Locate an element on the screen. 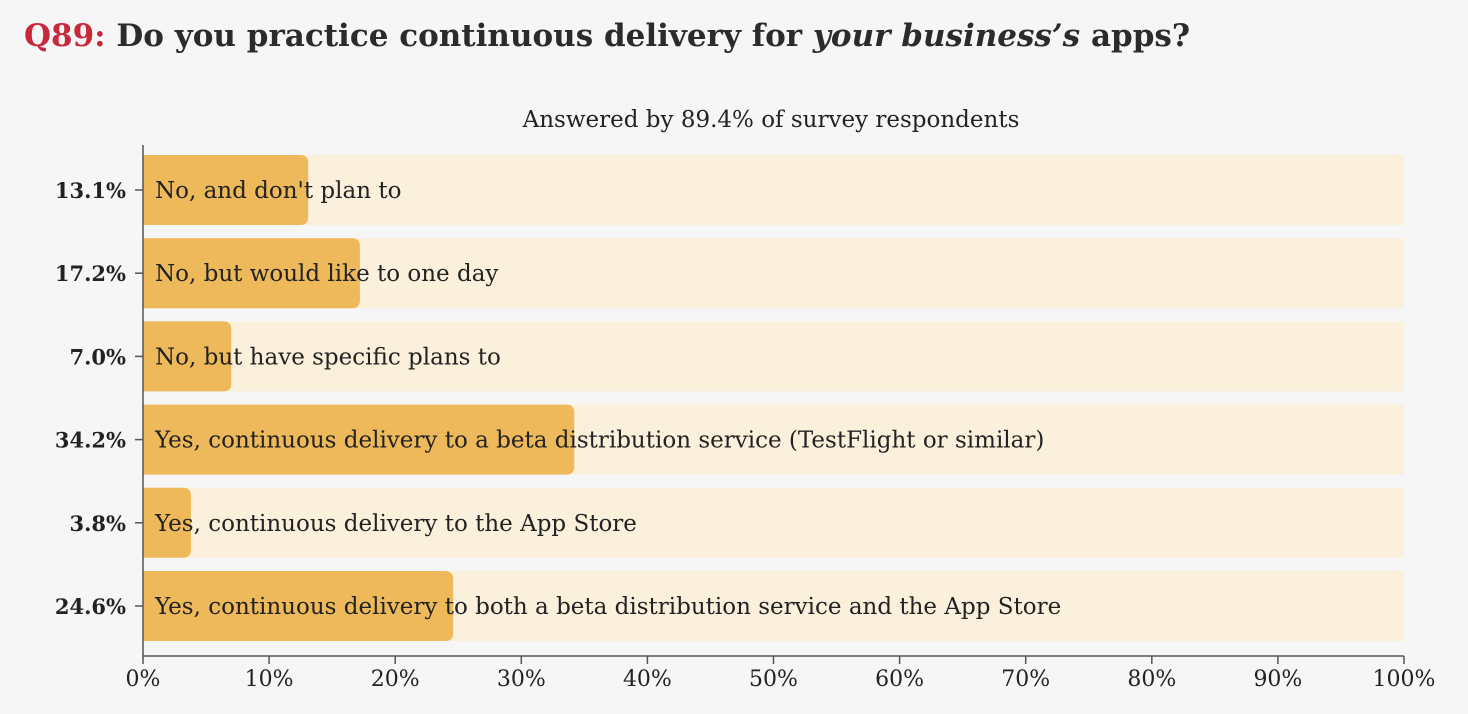  x-tick-label: 0% is located at coordinates (143, 679).